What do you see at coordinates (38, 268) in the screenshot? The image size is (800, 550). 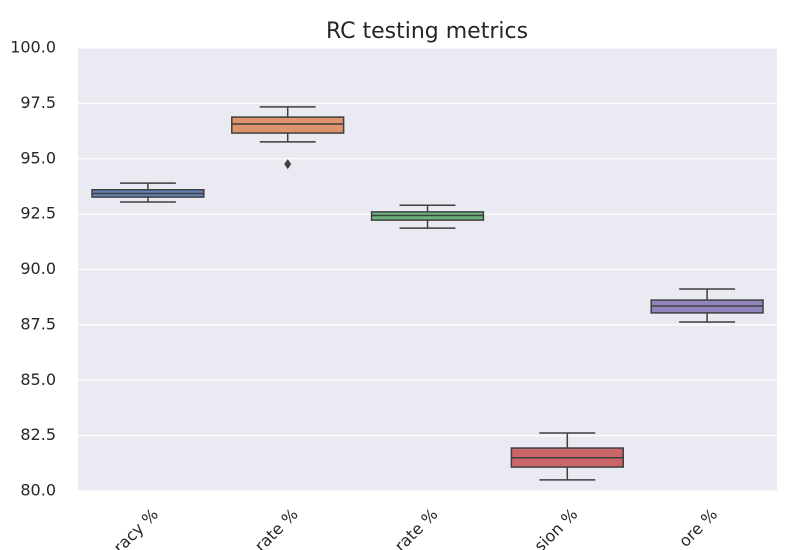 I see `y-tick-label: 90.0` at bounding box center [38, 268].